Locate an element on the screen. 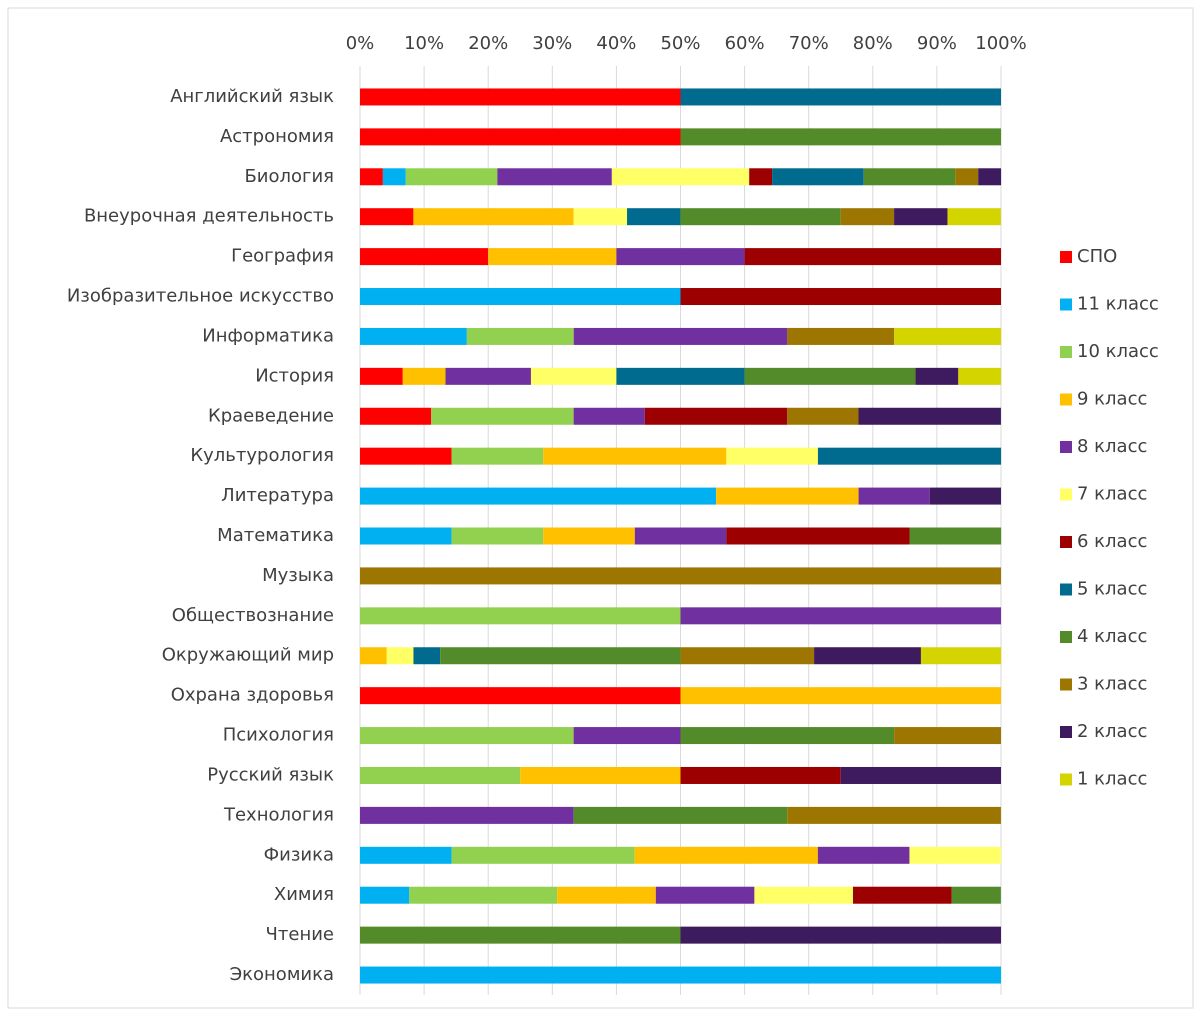 Image resolution: width=1201 pixels, height=1016 pixels. legend-label: 8 класс is located at coordinates (1112, 446).